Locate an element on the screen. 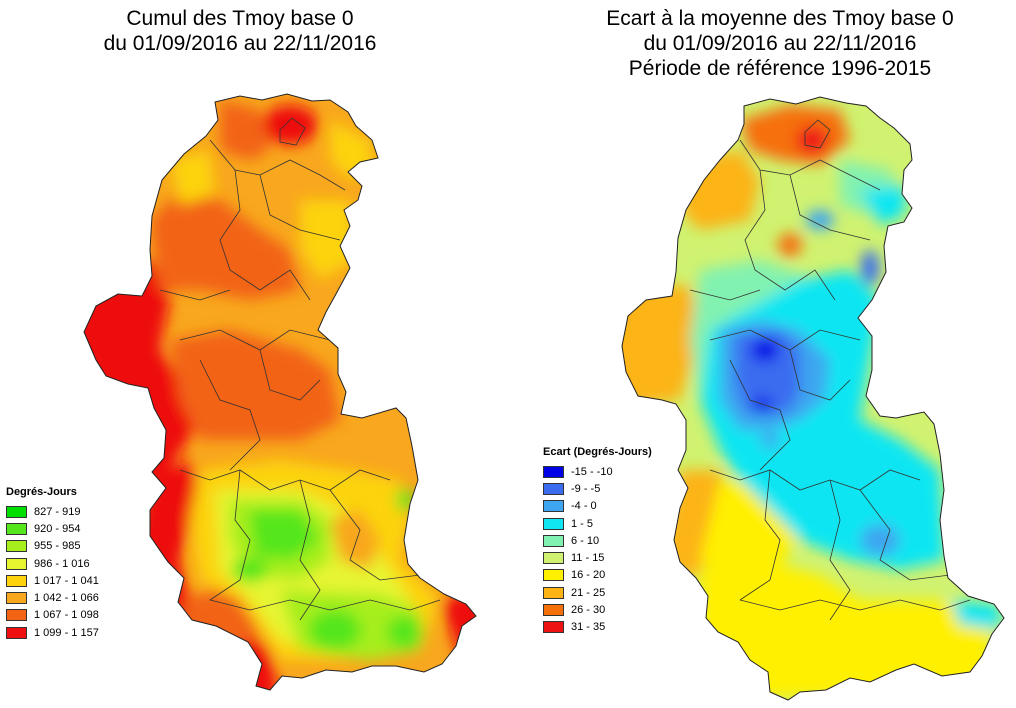 The image size is (1016, 708). left-legend-item: 955 - 985 is located at coordinates (52, 546).